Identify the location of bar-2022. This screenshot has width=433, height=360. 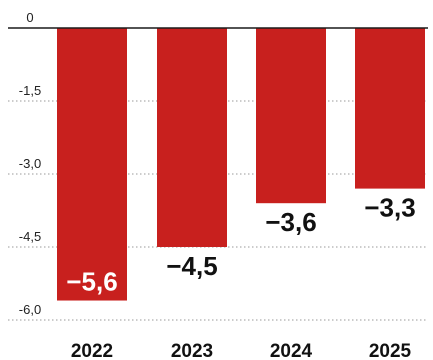
(92, 164).